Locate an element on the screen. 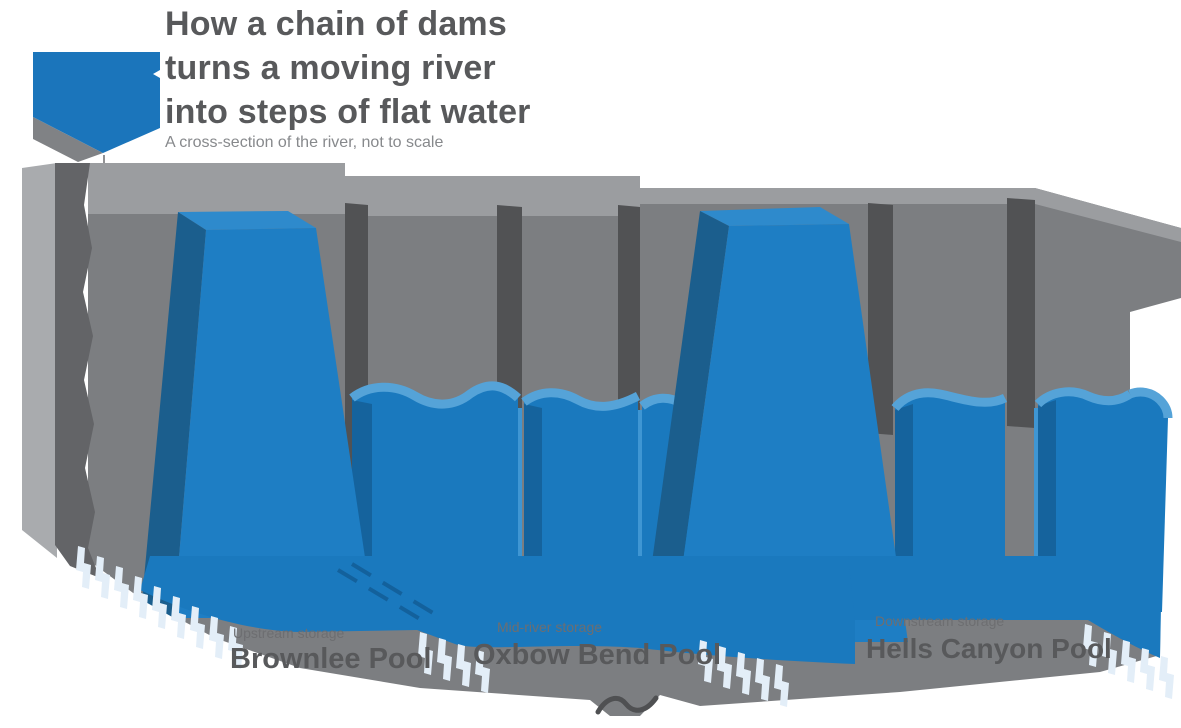 The image size is (1181, 728). banner-shadow is located at coordinates (68, 139).